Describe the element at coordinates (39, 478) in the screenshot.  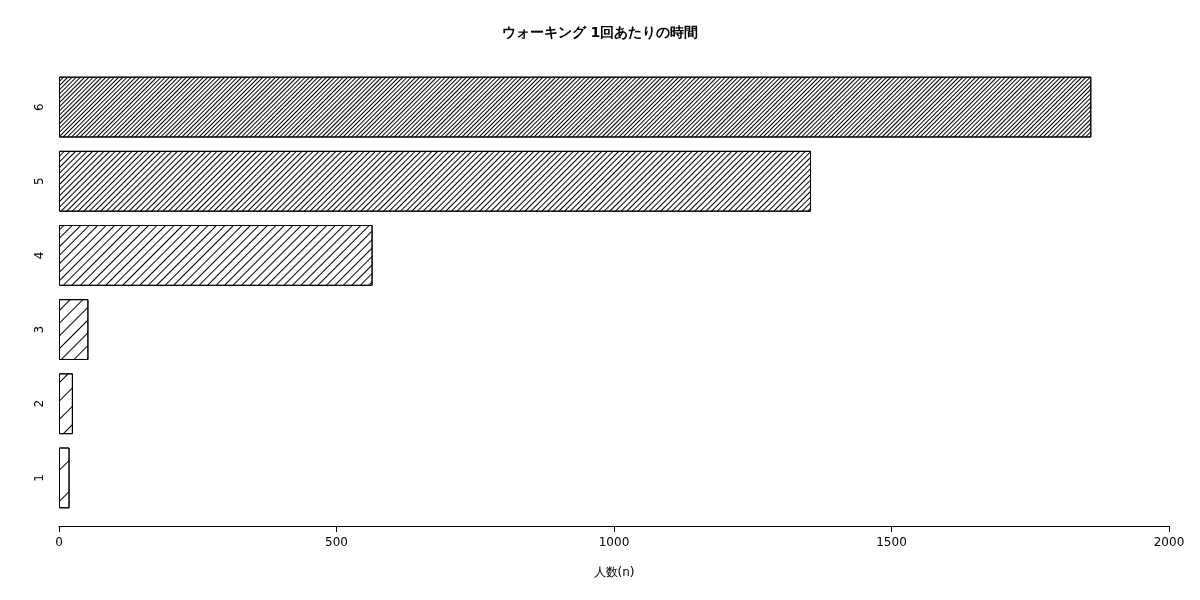
I see `y-tick-label: 1` at that location.